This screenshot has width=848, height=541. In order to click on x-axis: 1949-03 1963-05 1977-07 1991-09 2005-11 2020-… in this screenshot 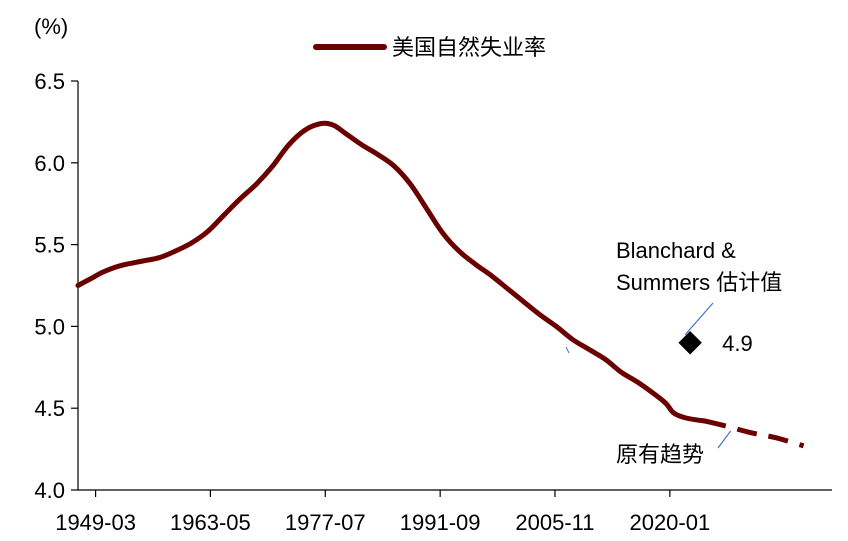, I will do `click(443, 512)`.